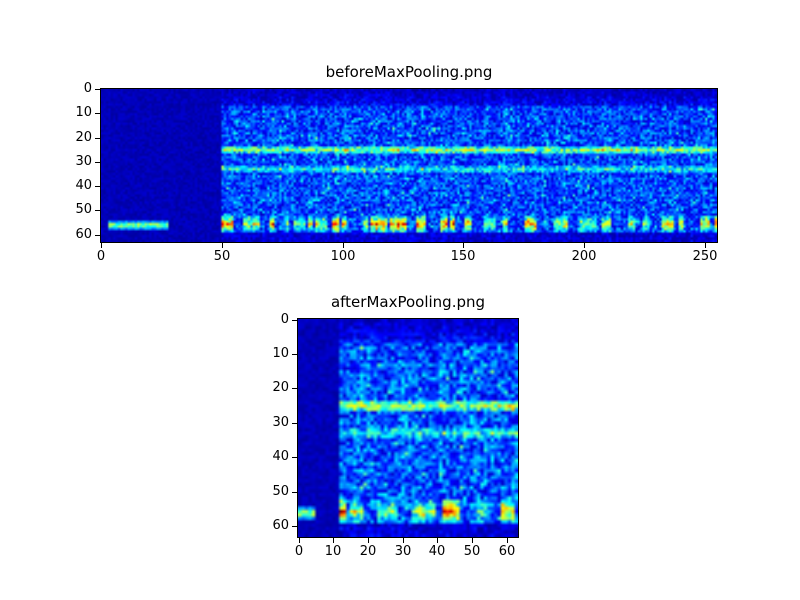 The height and width of the screenshot is (600, 800). What do you see at coordinates (343, 256) in the screenshot?
I see `x-tick-label: 100` at bounding box center [343, 256].